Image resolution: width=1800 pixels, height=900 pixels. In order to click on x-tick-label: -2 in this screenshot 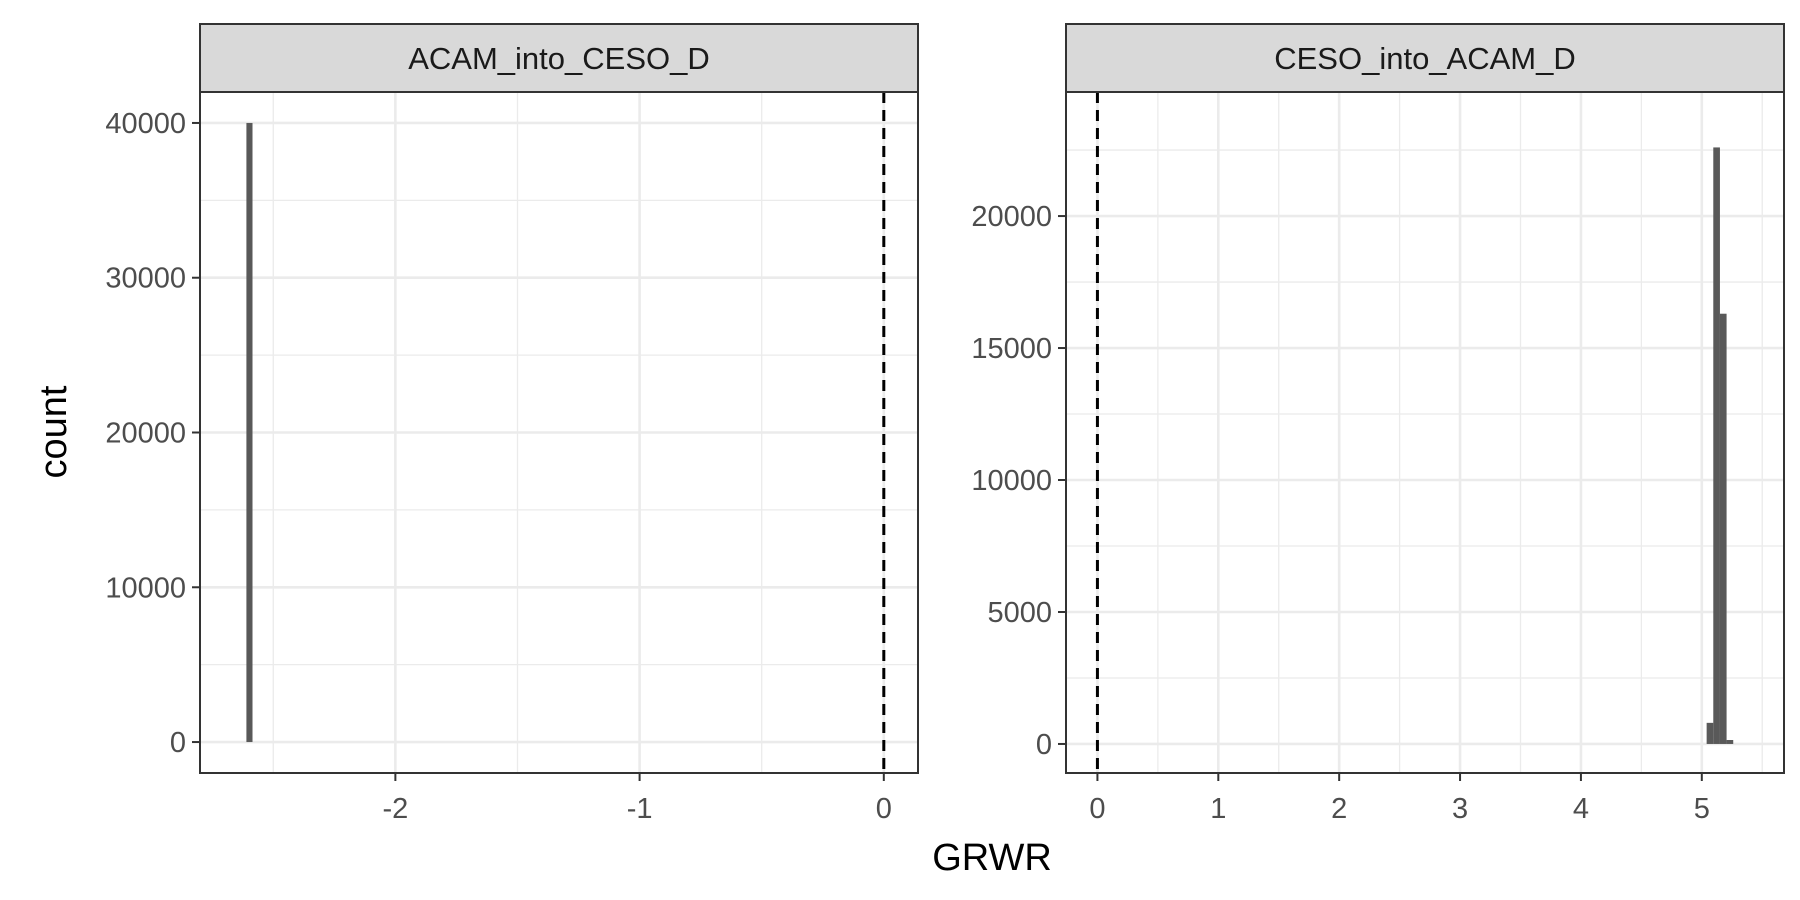, I will do `click(395, 809)`.